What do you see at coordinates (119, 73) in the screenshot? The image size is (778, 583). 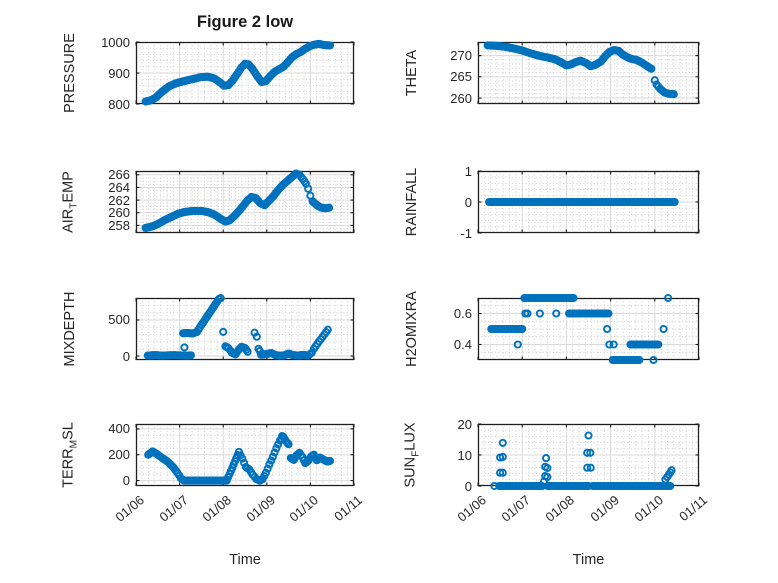 I see `y-tick-label: 900` at bounding box center [119, 73].